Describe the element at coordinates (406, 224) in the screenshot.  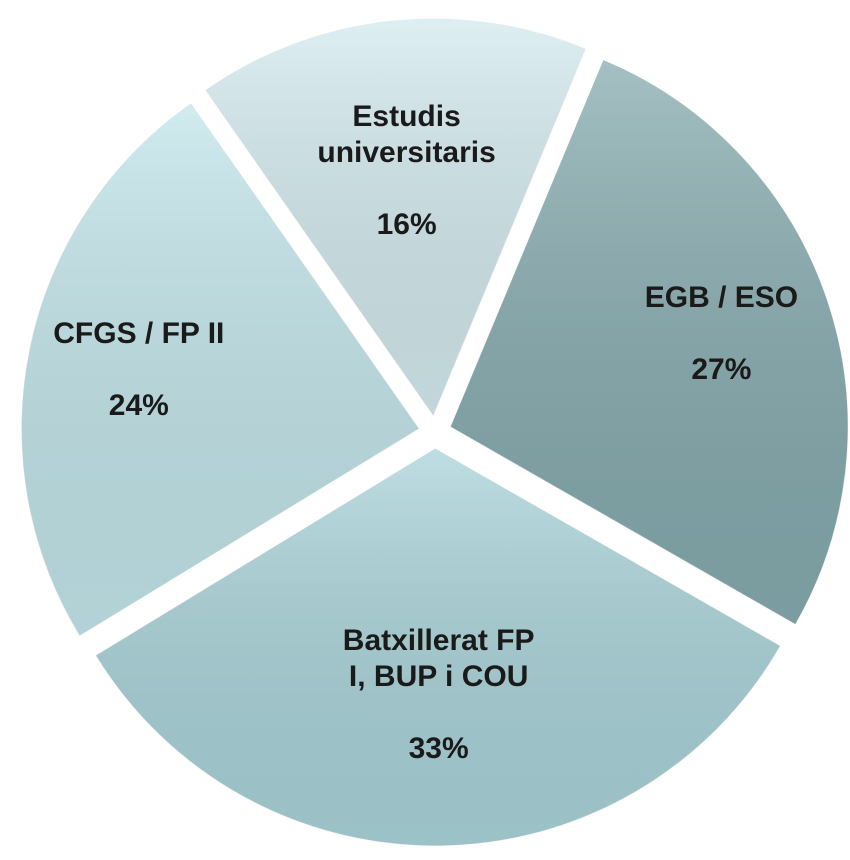
I see `value-label: 16%` at that location.